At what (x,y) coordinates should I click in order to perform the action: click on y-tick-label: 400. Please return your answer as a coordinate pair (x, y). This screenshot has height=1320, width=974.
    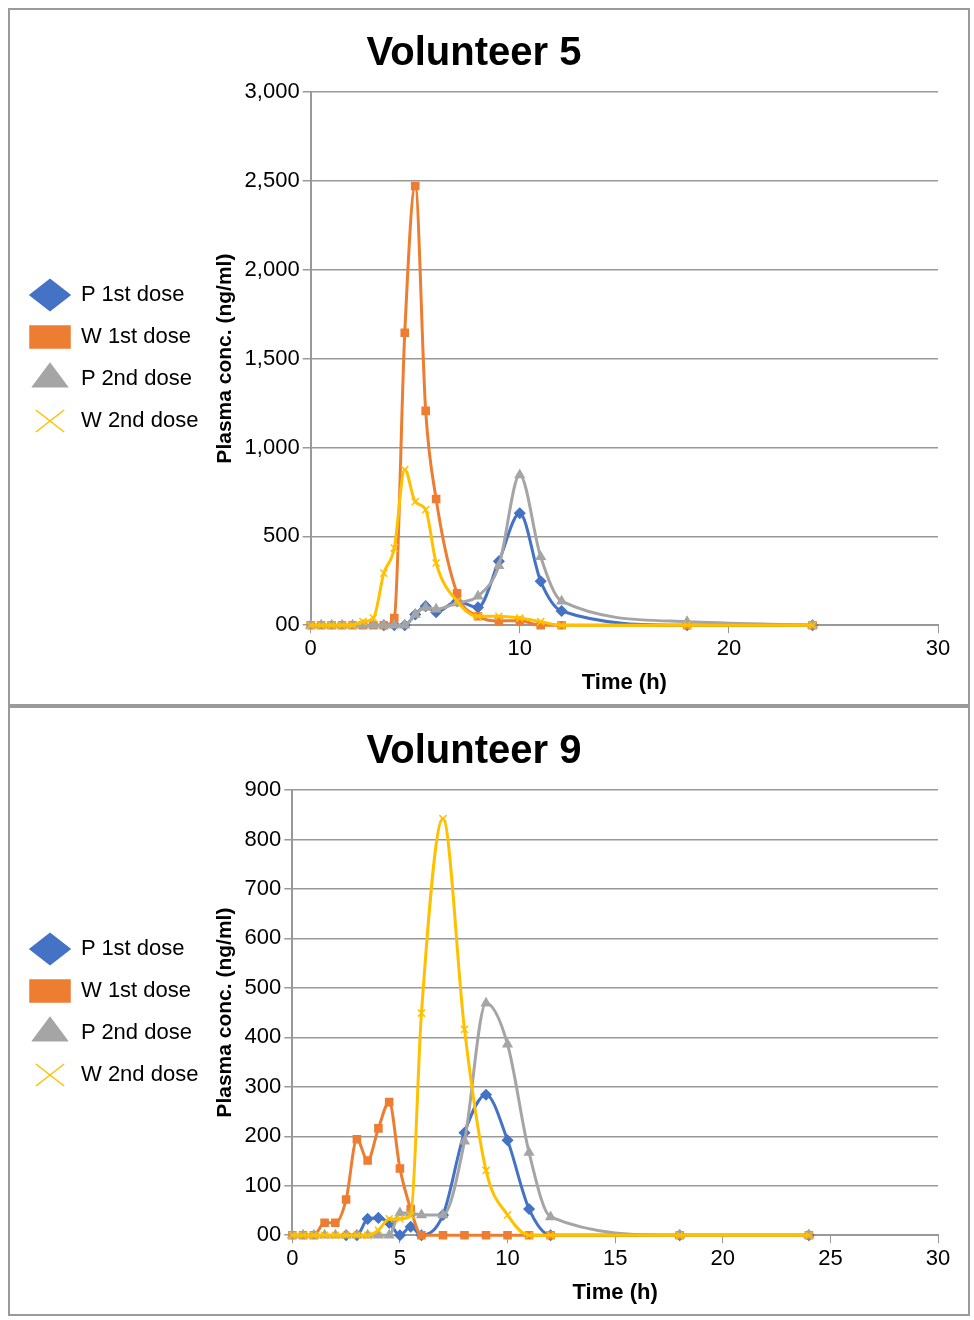
    Looking at the image, I should click on (263, 1036).